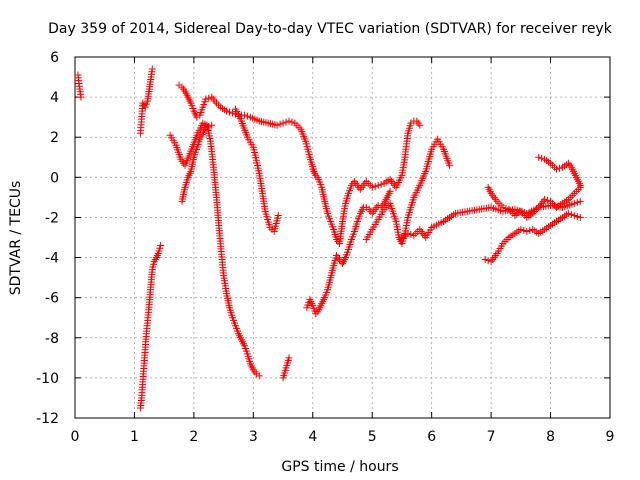 This screenshot has height=480, width=640. Describe the element at coordinates (54, 98) in the screenshot. I see `y-tick-label: 4` at that location.